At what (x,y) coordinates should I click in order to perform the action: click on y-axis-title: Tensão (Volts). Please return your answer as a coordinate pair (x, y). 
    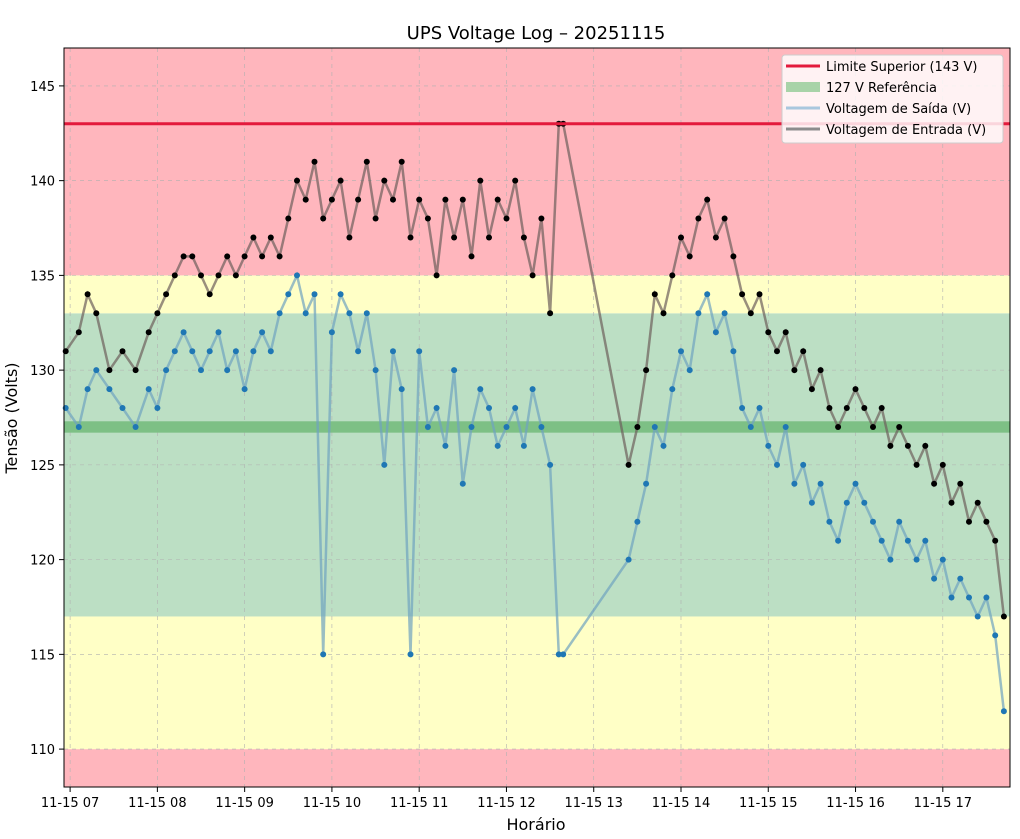
    Looking at the image, I should click on (11, 418).